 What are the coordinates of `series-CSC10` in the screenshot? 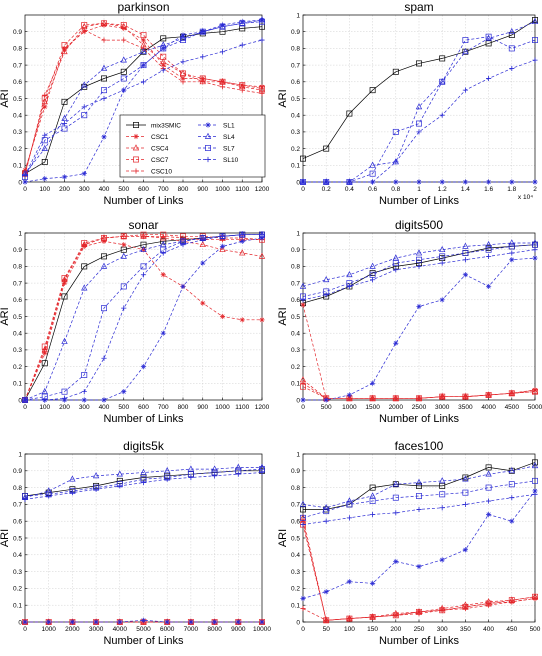 It's located at (419, 609).